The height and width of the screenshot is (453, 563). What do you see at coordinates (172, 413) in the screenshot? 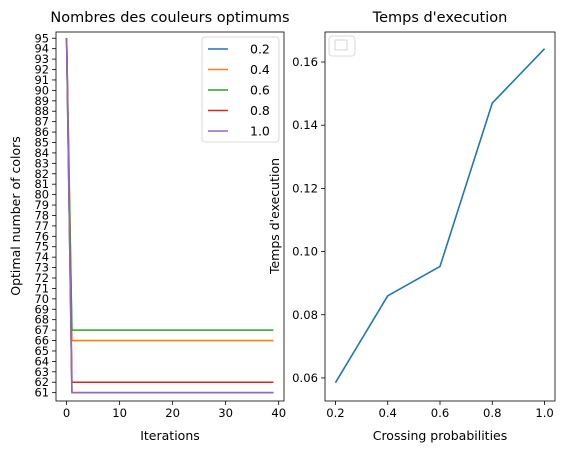
I see `left-chart-x-tick-label: 20` at bounding box center [172, 413].